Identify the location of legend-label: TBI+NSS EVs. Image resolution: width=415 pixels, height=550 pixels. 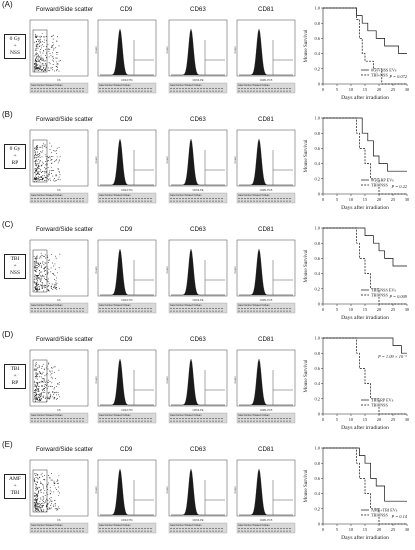
(383, 290).